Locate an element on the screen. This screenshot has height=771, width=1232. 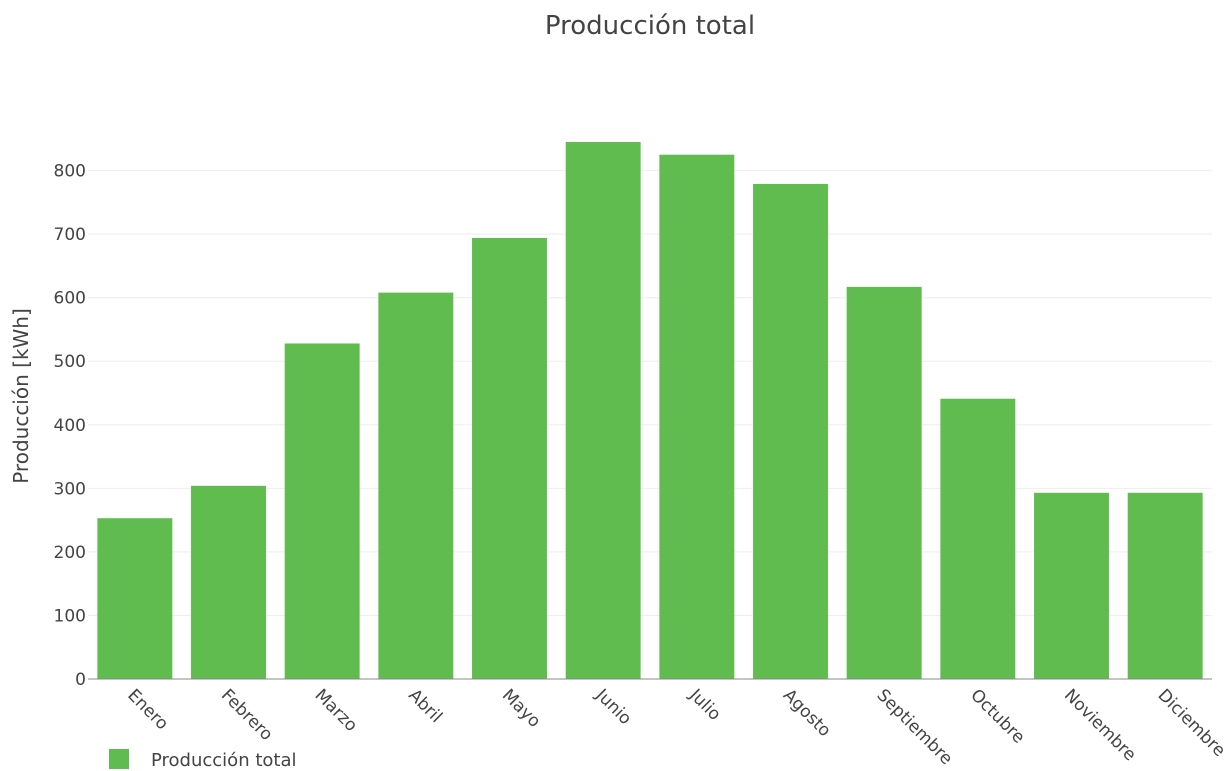
chart-title: Producción total is located at coordinates (650, 26).